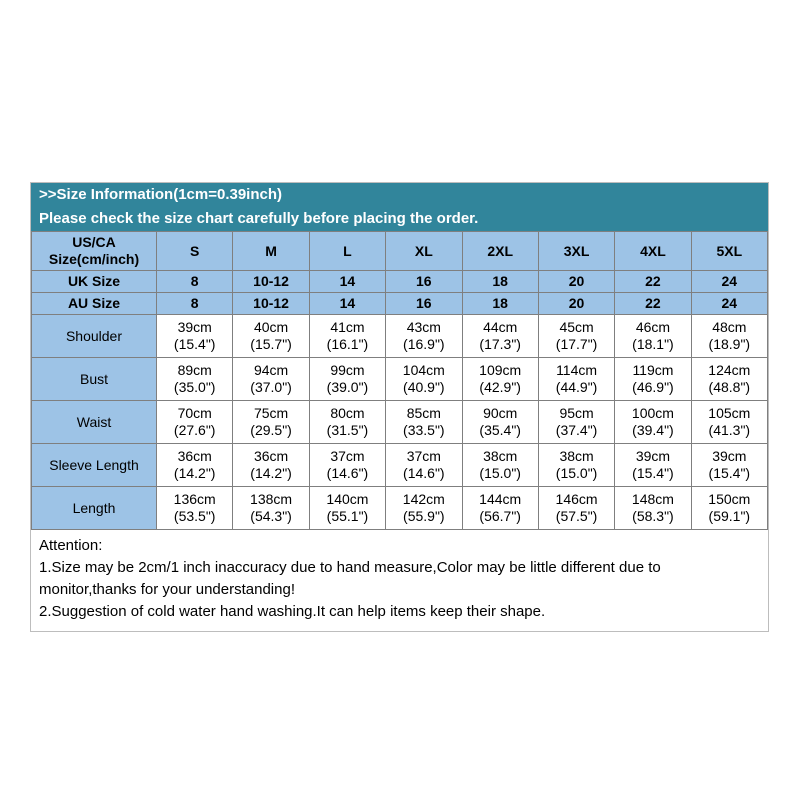 This screenshot has width=800, height=800. I want to click on attention-title: Attention:, so click(71, 545).